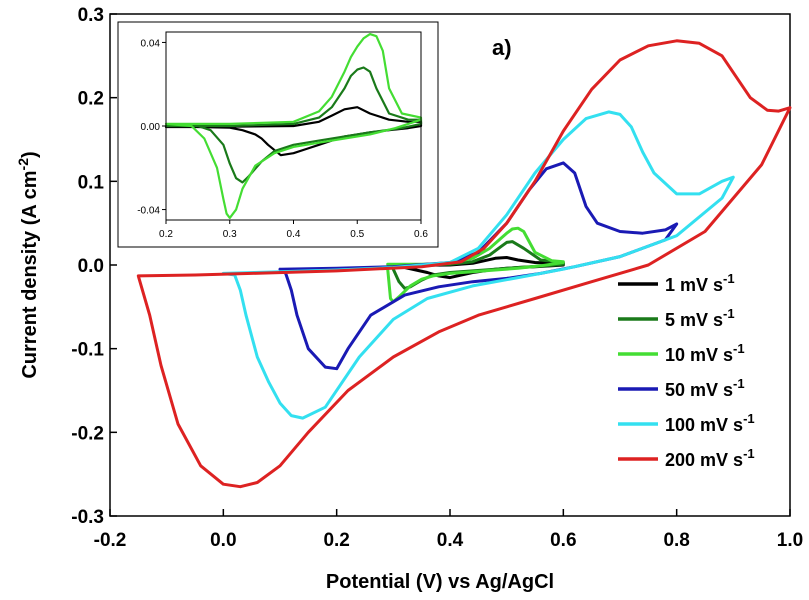 Image resolution: width=809 pixels, height=600 pixels. What do you see at coordinates (91, 266) in the screenshot?
I see `y-tick-label: 0.0` at bounding box center [91, 266].